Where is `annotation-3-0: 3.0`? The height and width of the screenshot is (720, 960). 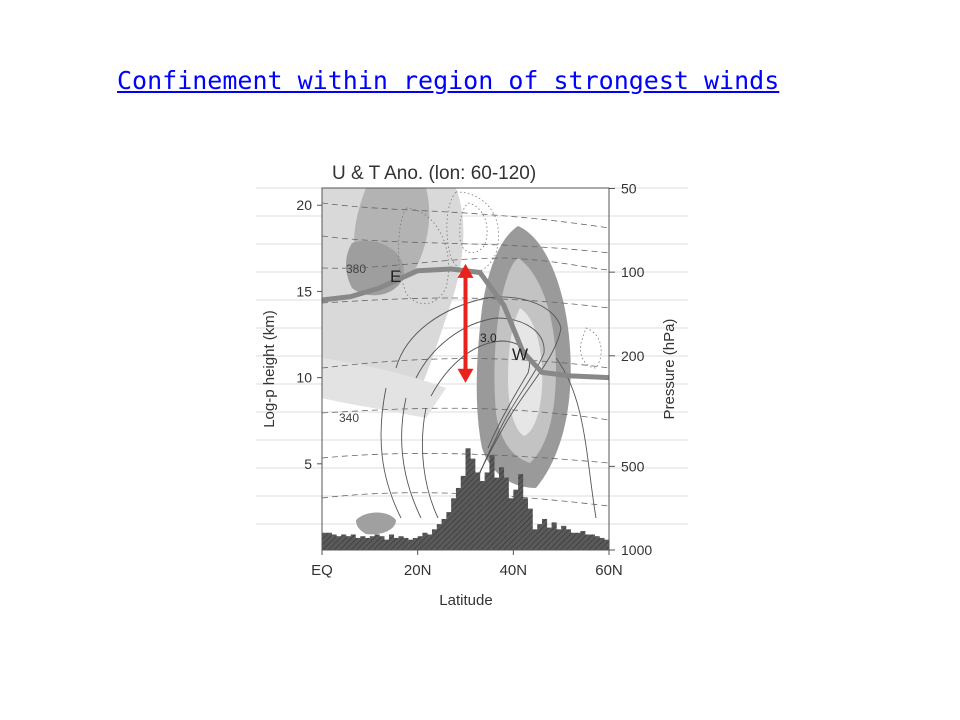 annotation-3-0: 3.0 is located at coordinates (488, 338).